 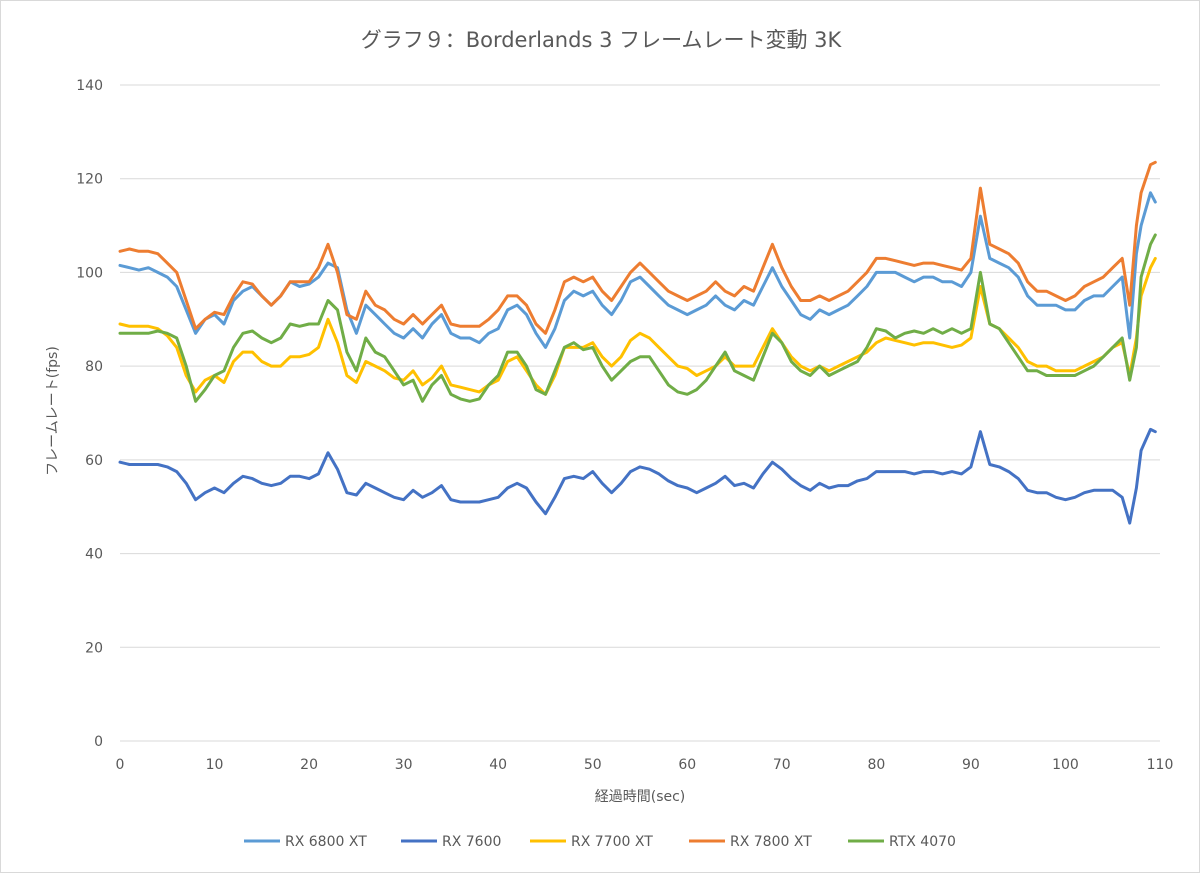 What do you see at coordinates (94, 367) in the screenshot?
I see `y-tick-label: 80` at bounding box center [94, 367].